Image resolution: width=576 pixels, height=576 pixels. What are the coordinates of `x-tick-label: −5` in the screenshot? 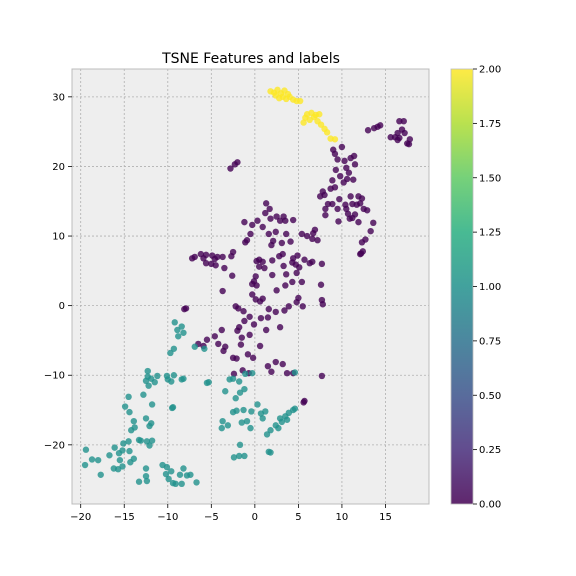 It's located at (211, 517).